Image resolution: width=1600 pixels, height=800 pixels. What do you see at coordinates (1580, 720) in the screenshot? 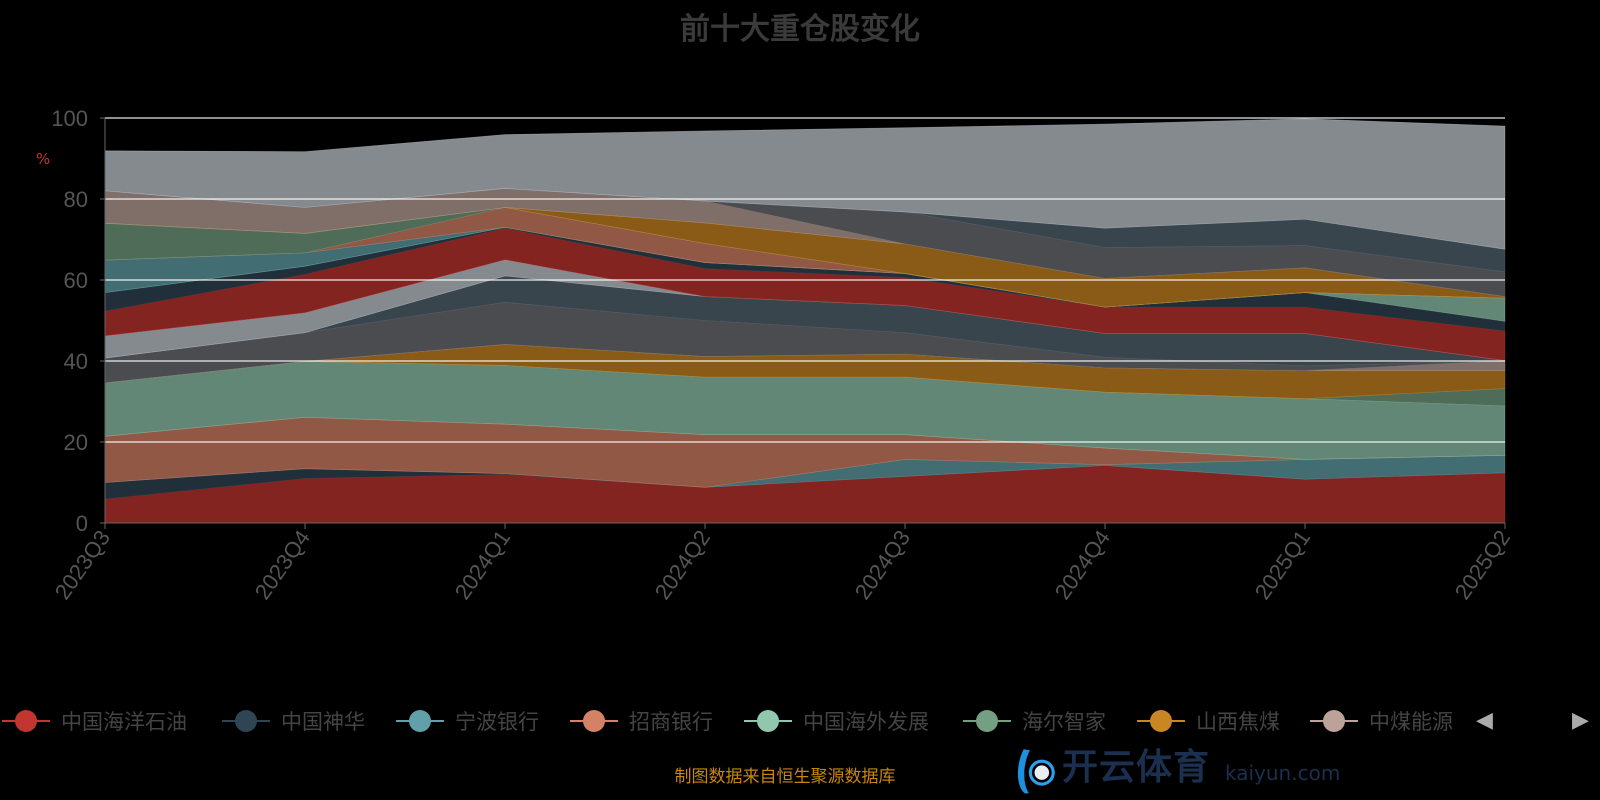
I see `legend-next-button: ▶` at bounding box center [1580, 720].